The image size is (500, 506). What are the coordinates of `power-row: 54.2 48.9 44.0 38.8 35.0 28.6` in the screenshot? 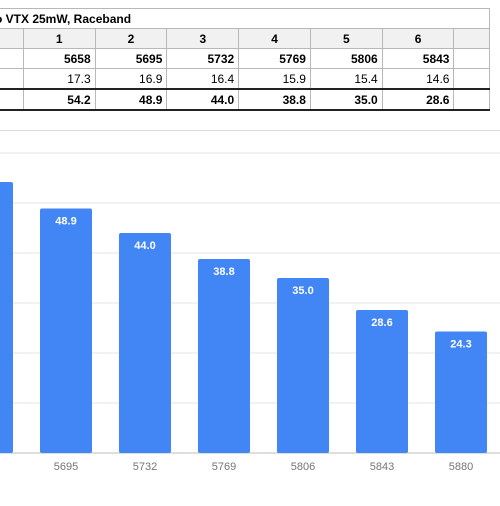 It's located at (245, 99).